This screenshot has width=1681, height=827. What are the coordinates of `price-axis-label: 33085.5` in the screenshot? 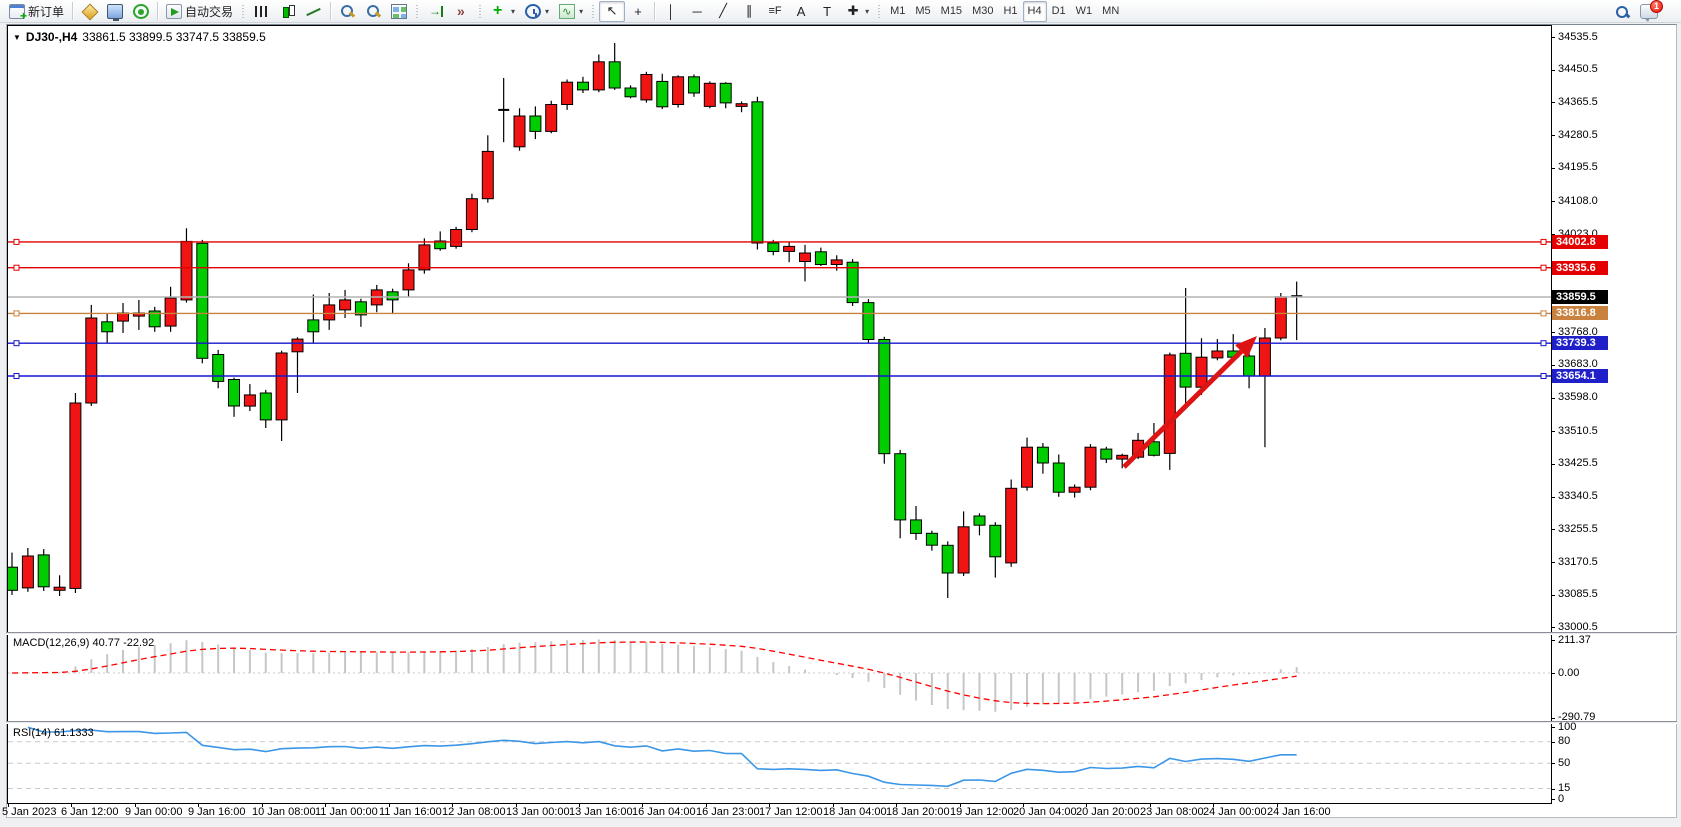 It's located at (1578, 594).